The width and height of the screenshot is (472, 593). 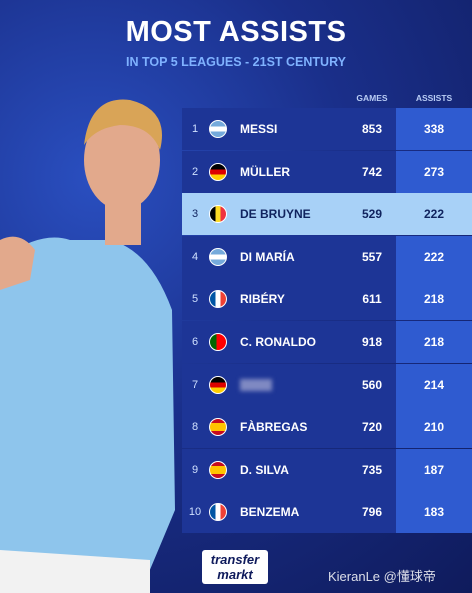 I want to click on logo: transfer markt, so click(x=235, y=567).